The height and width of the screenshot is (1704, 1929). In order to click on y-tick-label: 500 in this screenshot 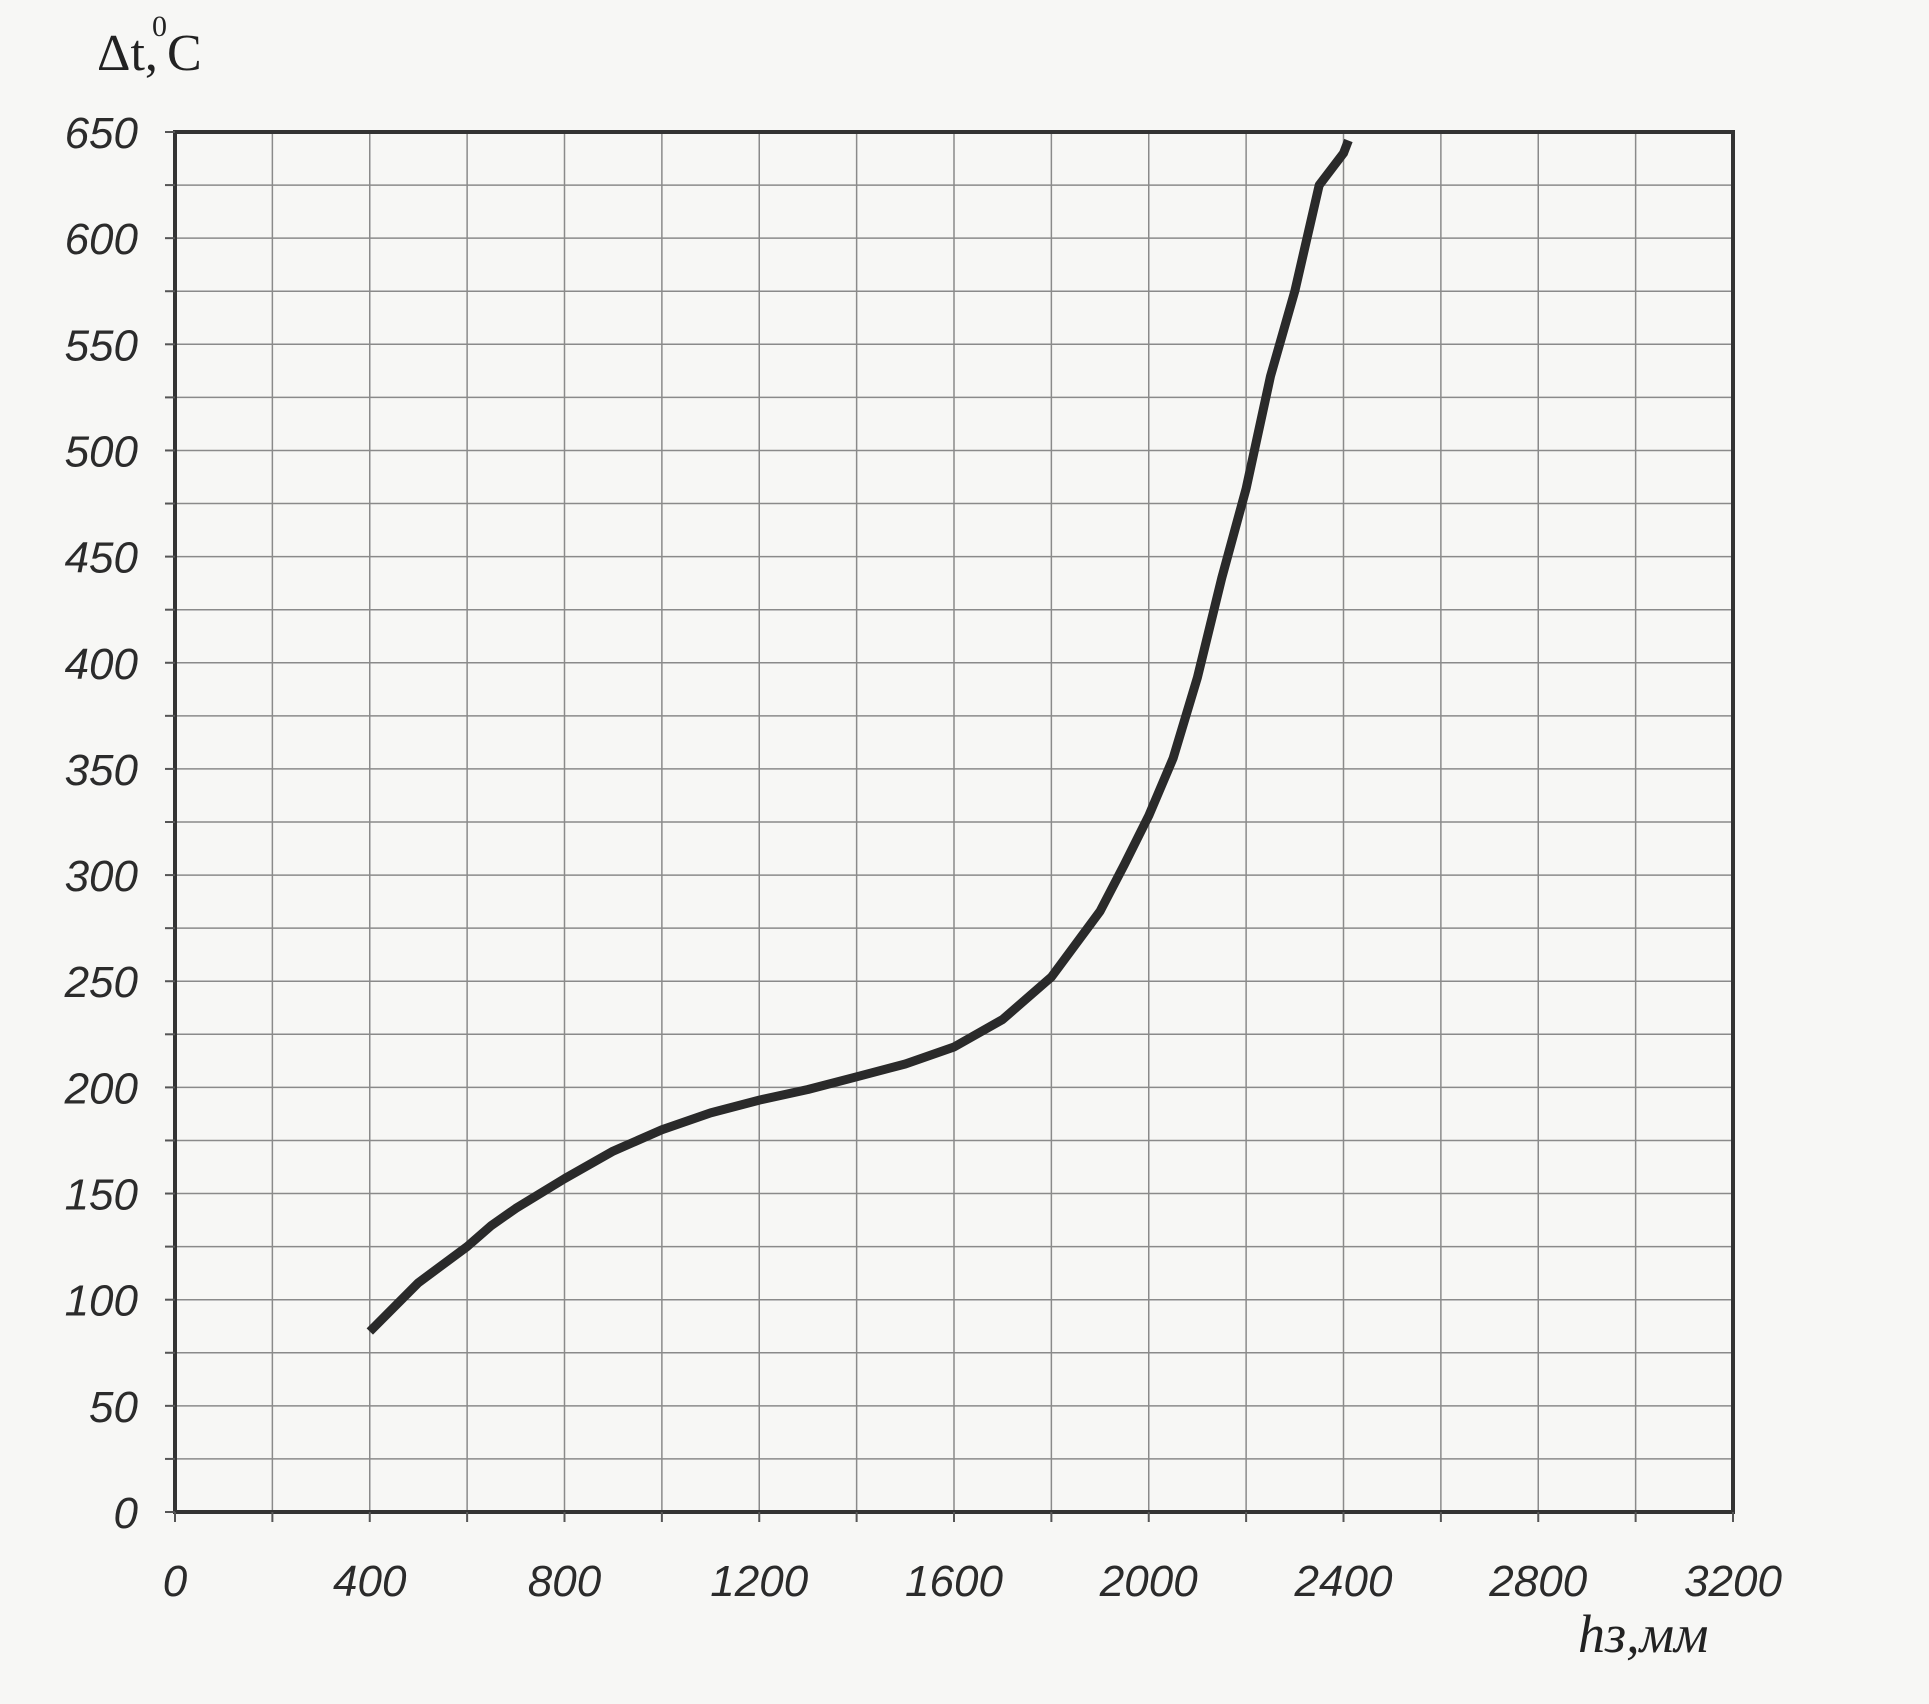, I will do `click(102, 451)`.